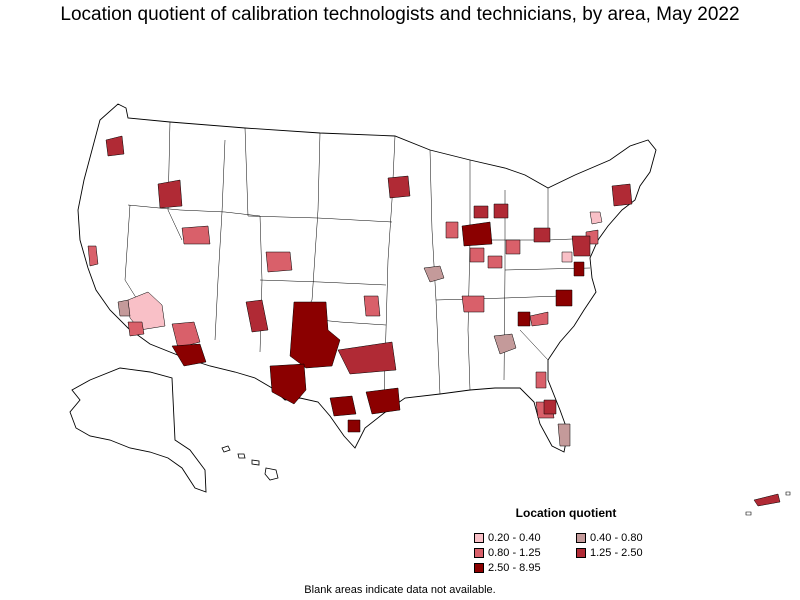 The image size is (800, 600). Describe the element at coordinates (452, 230) in the screenshot. I see `area-illinois-west` at that location.